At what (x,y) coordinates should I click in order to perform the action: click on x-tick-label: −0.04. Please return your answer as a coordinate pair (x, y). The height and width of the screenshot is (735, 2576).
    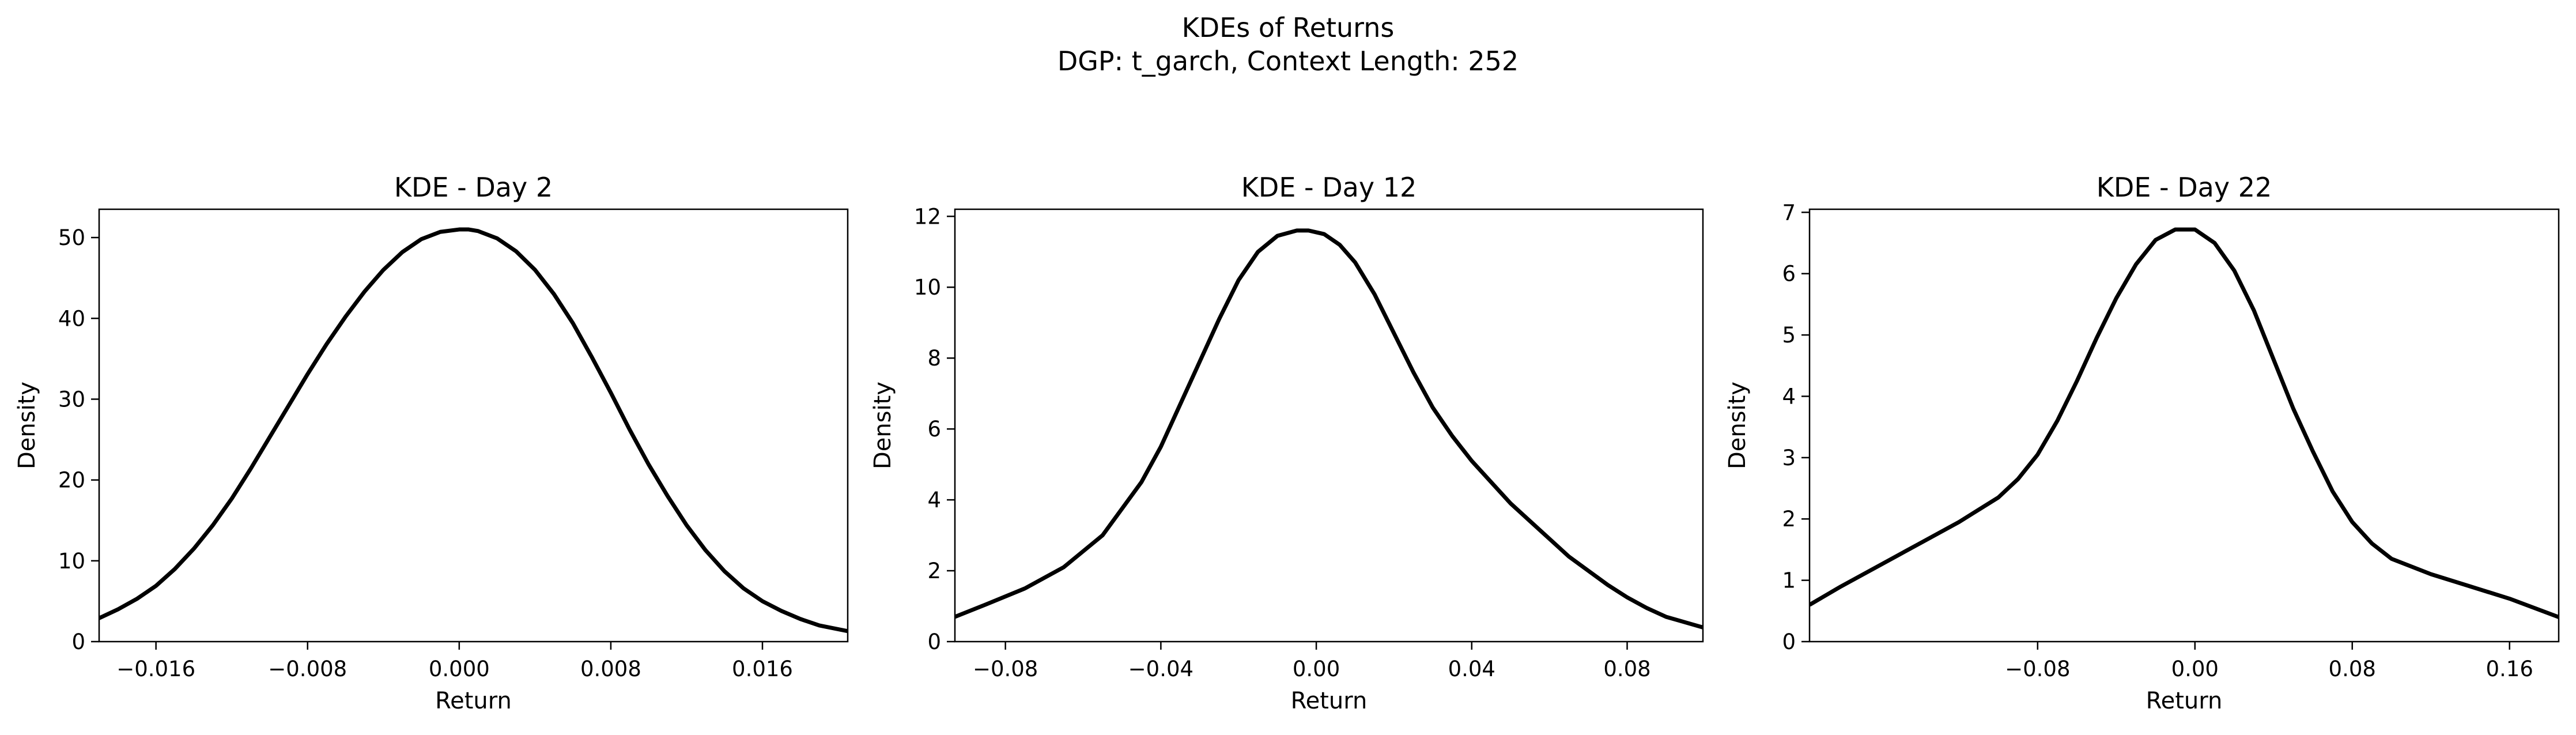
    Looking at the image, I should click on (1160, 669).